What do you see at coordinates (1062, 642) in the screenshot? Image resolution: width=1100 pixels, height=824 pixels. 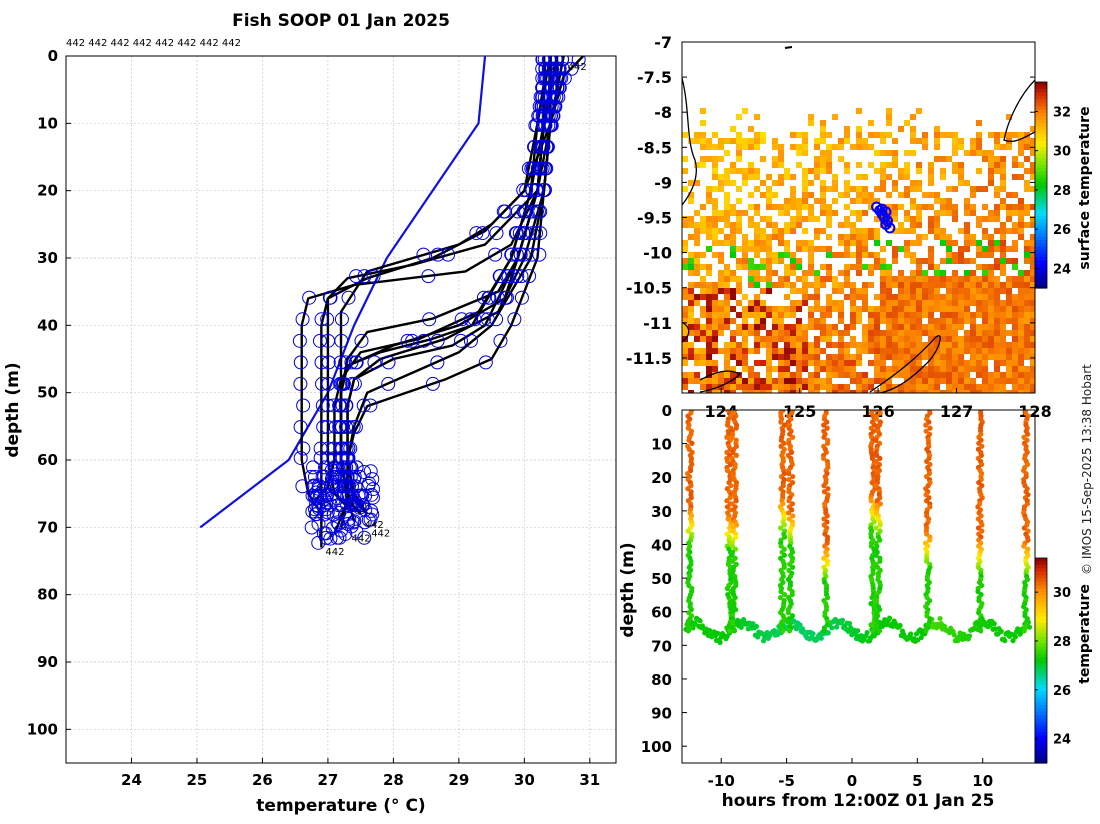 I see `temperature-colorbar-tick-label: 28` at bounding box center [1062, 642].